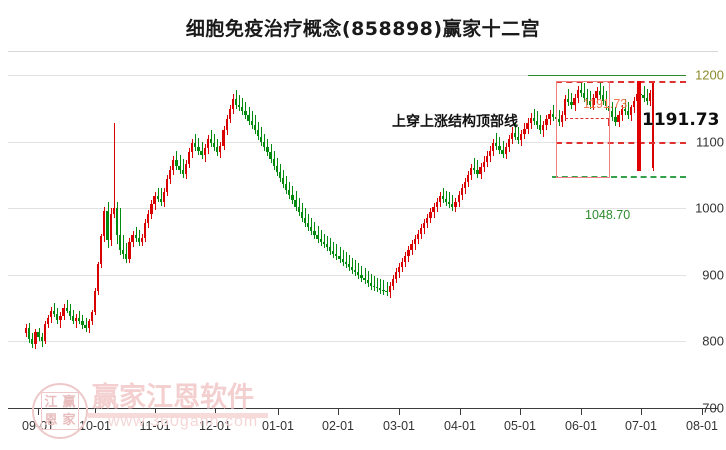  I want to click on y-axis-tick-label: 1200, so click(709, 75).